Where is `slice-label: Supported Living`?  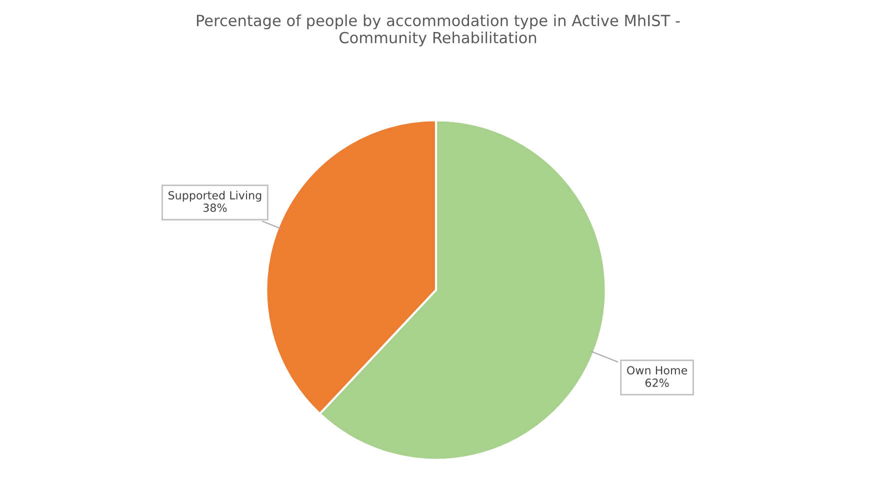
slice-label: Supported Living is located at coordinates (215, 196).